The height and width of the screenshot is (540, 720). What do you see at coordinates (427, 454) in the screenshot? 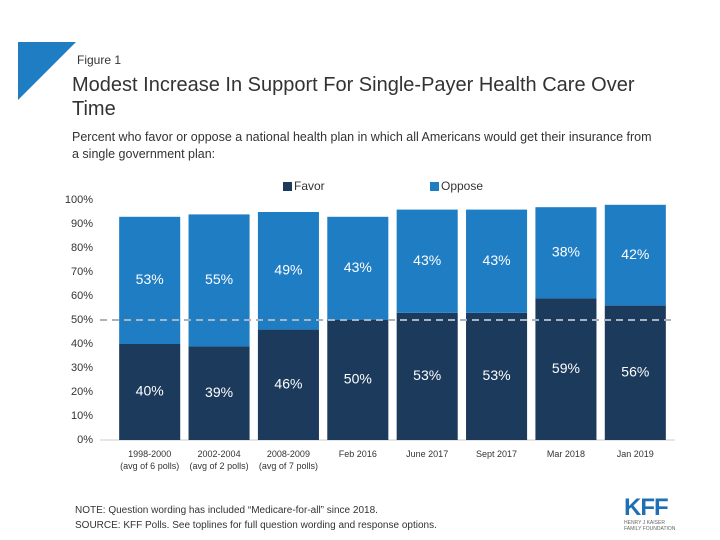
I see `x-tick-label: June 2017` at bounding box center [427, 454].